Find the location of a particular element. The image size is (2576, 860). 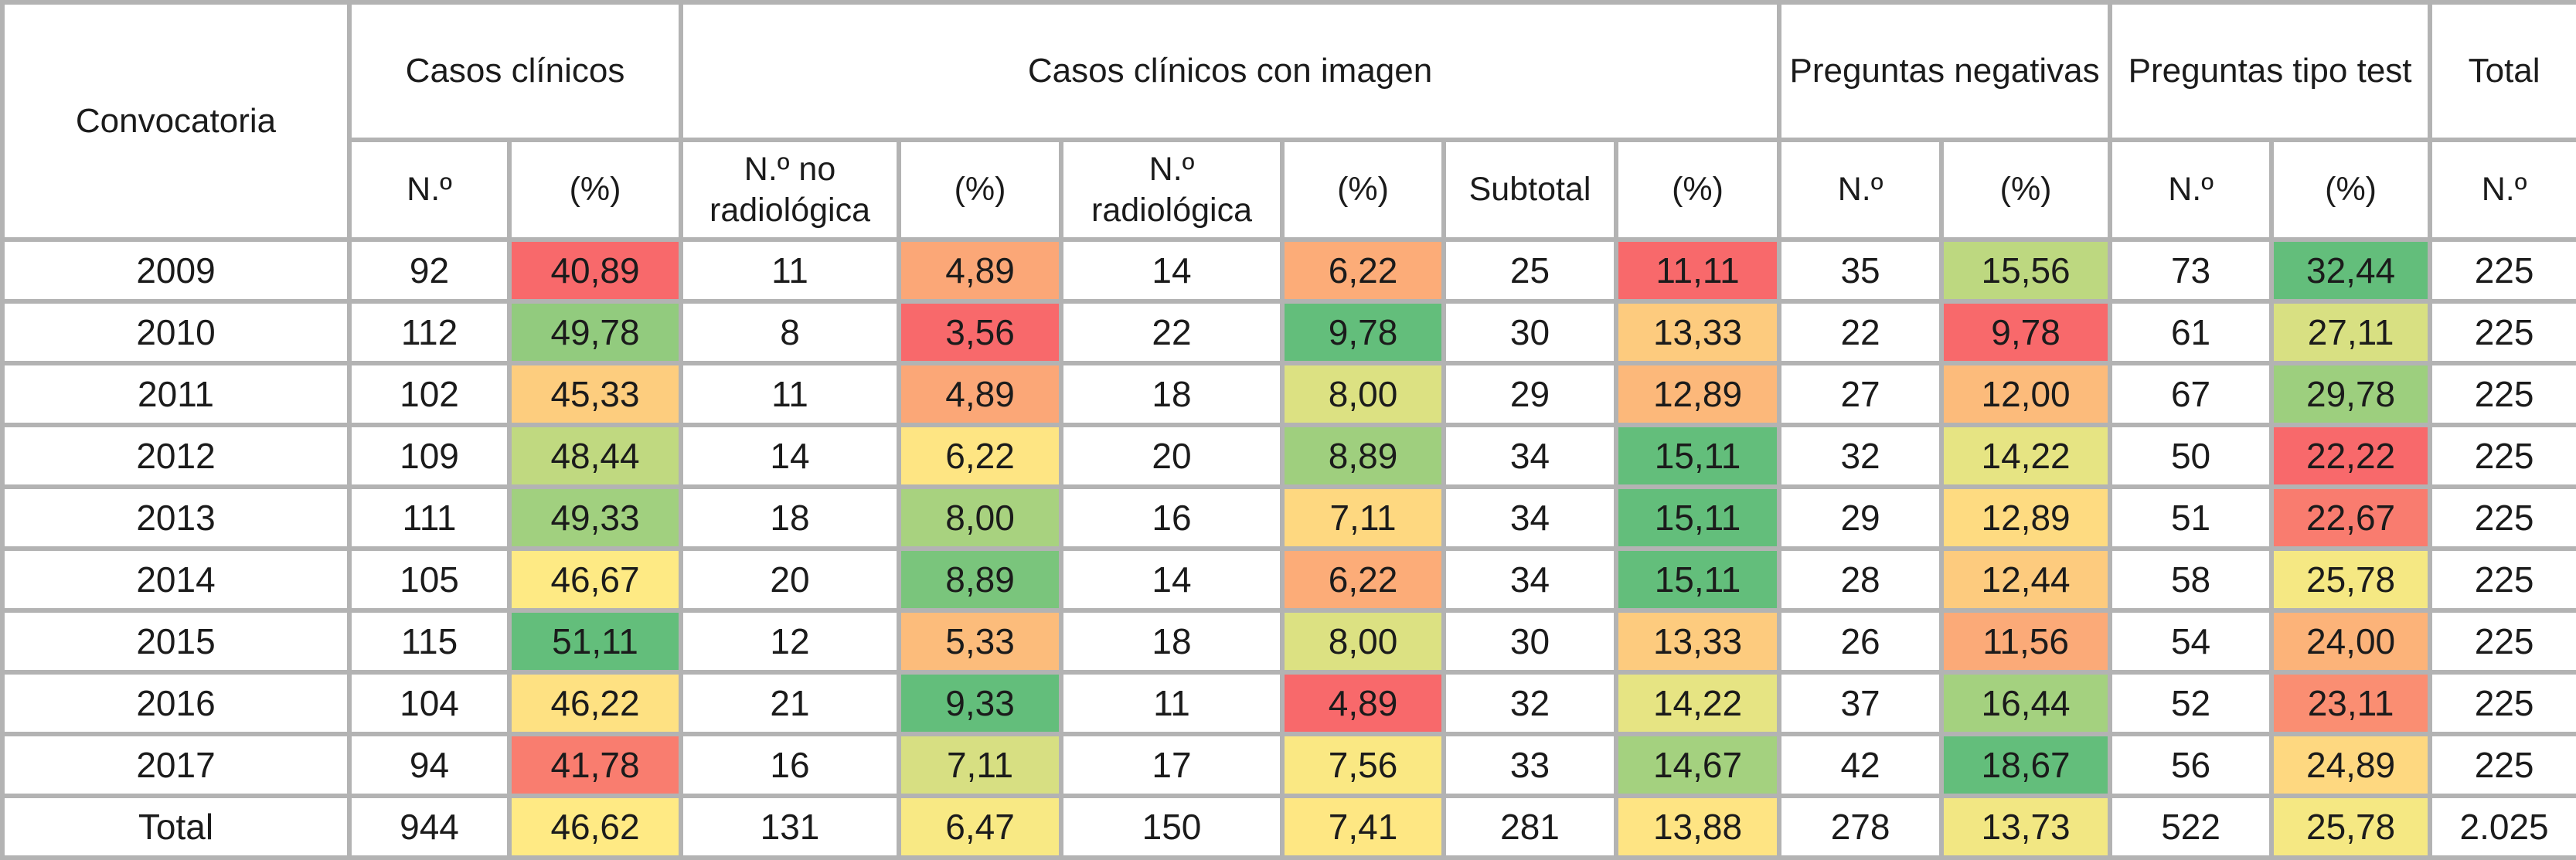

count-cell: 25 is located at coordinates (1530, 271).